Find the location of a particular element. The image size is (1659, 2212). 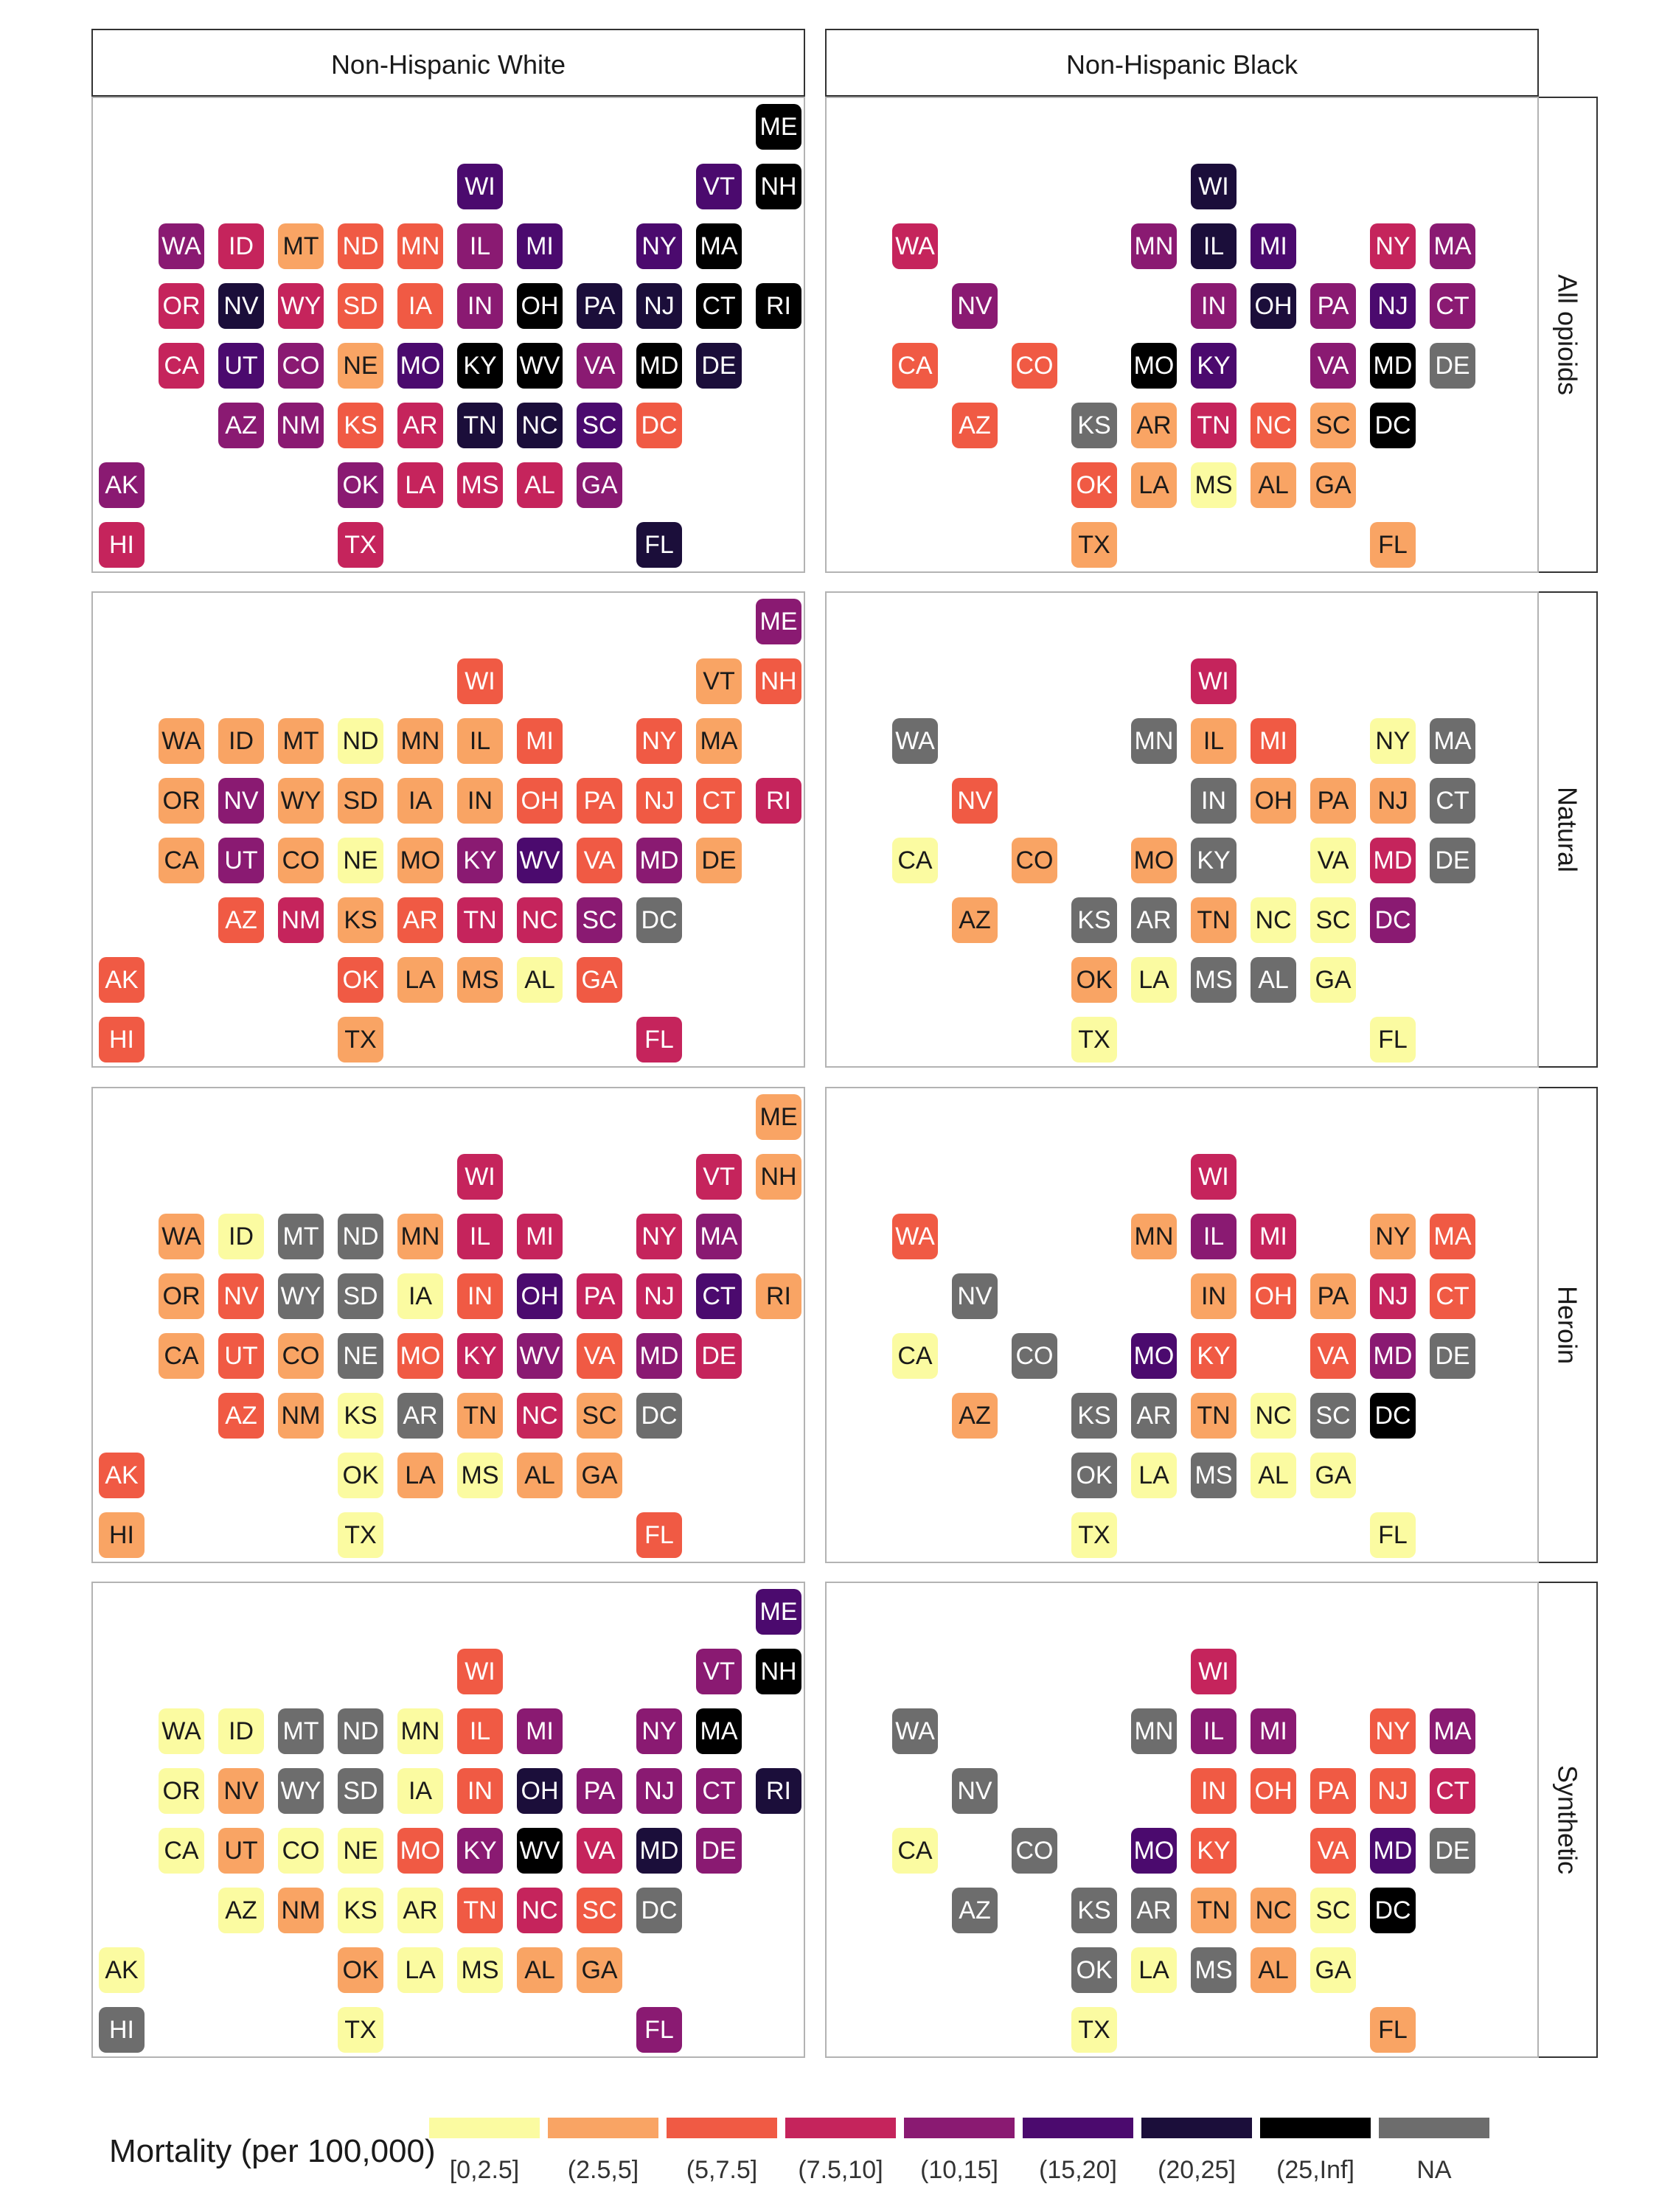

legend-swatch is located at coordinates (1078, 2128).